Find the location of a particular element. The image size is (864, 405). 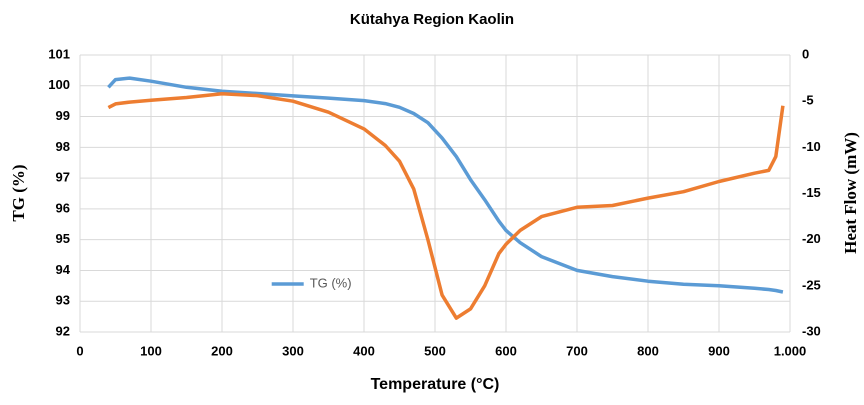

y-tick-label: 98 is located at coordinates (63, 146).